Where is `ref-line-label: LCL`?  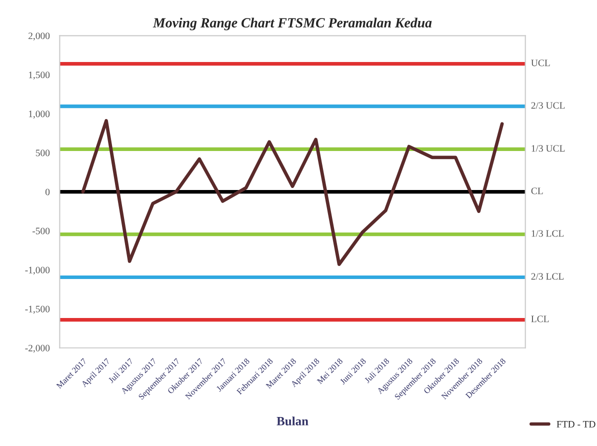 ref-line-label: LCL is located at coordinates (540, 319).